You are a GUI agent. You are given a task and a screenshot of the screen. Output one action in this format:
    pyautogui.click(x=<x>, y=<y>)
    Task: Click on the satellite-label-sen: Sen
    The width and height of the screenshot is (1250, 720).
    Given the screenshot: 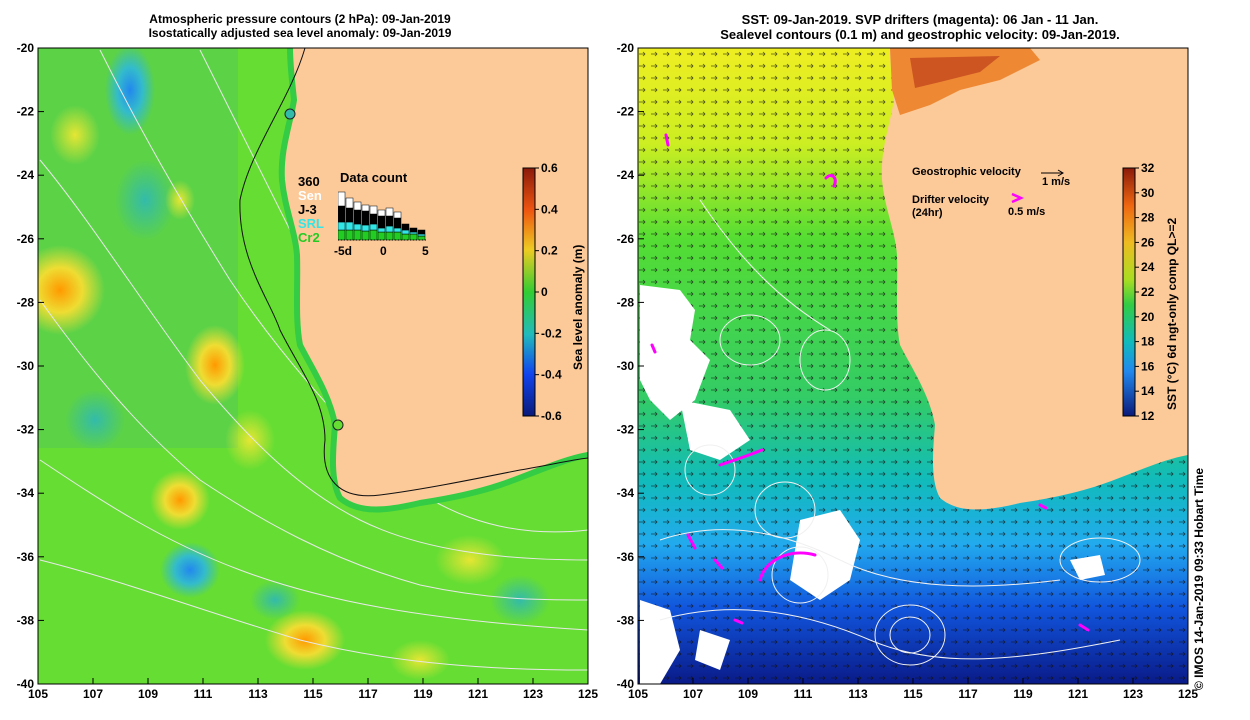 What is the action you would take?
    pyautogui.click(x=310, y=195)
    